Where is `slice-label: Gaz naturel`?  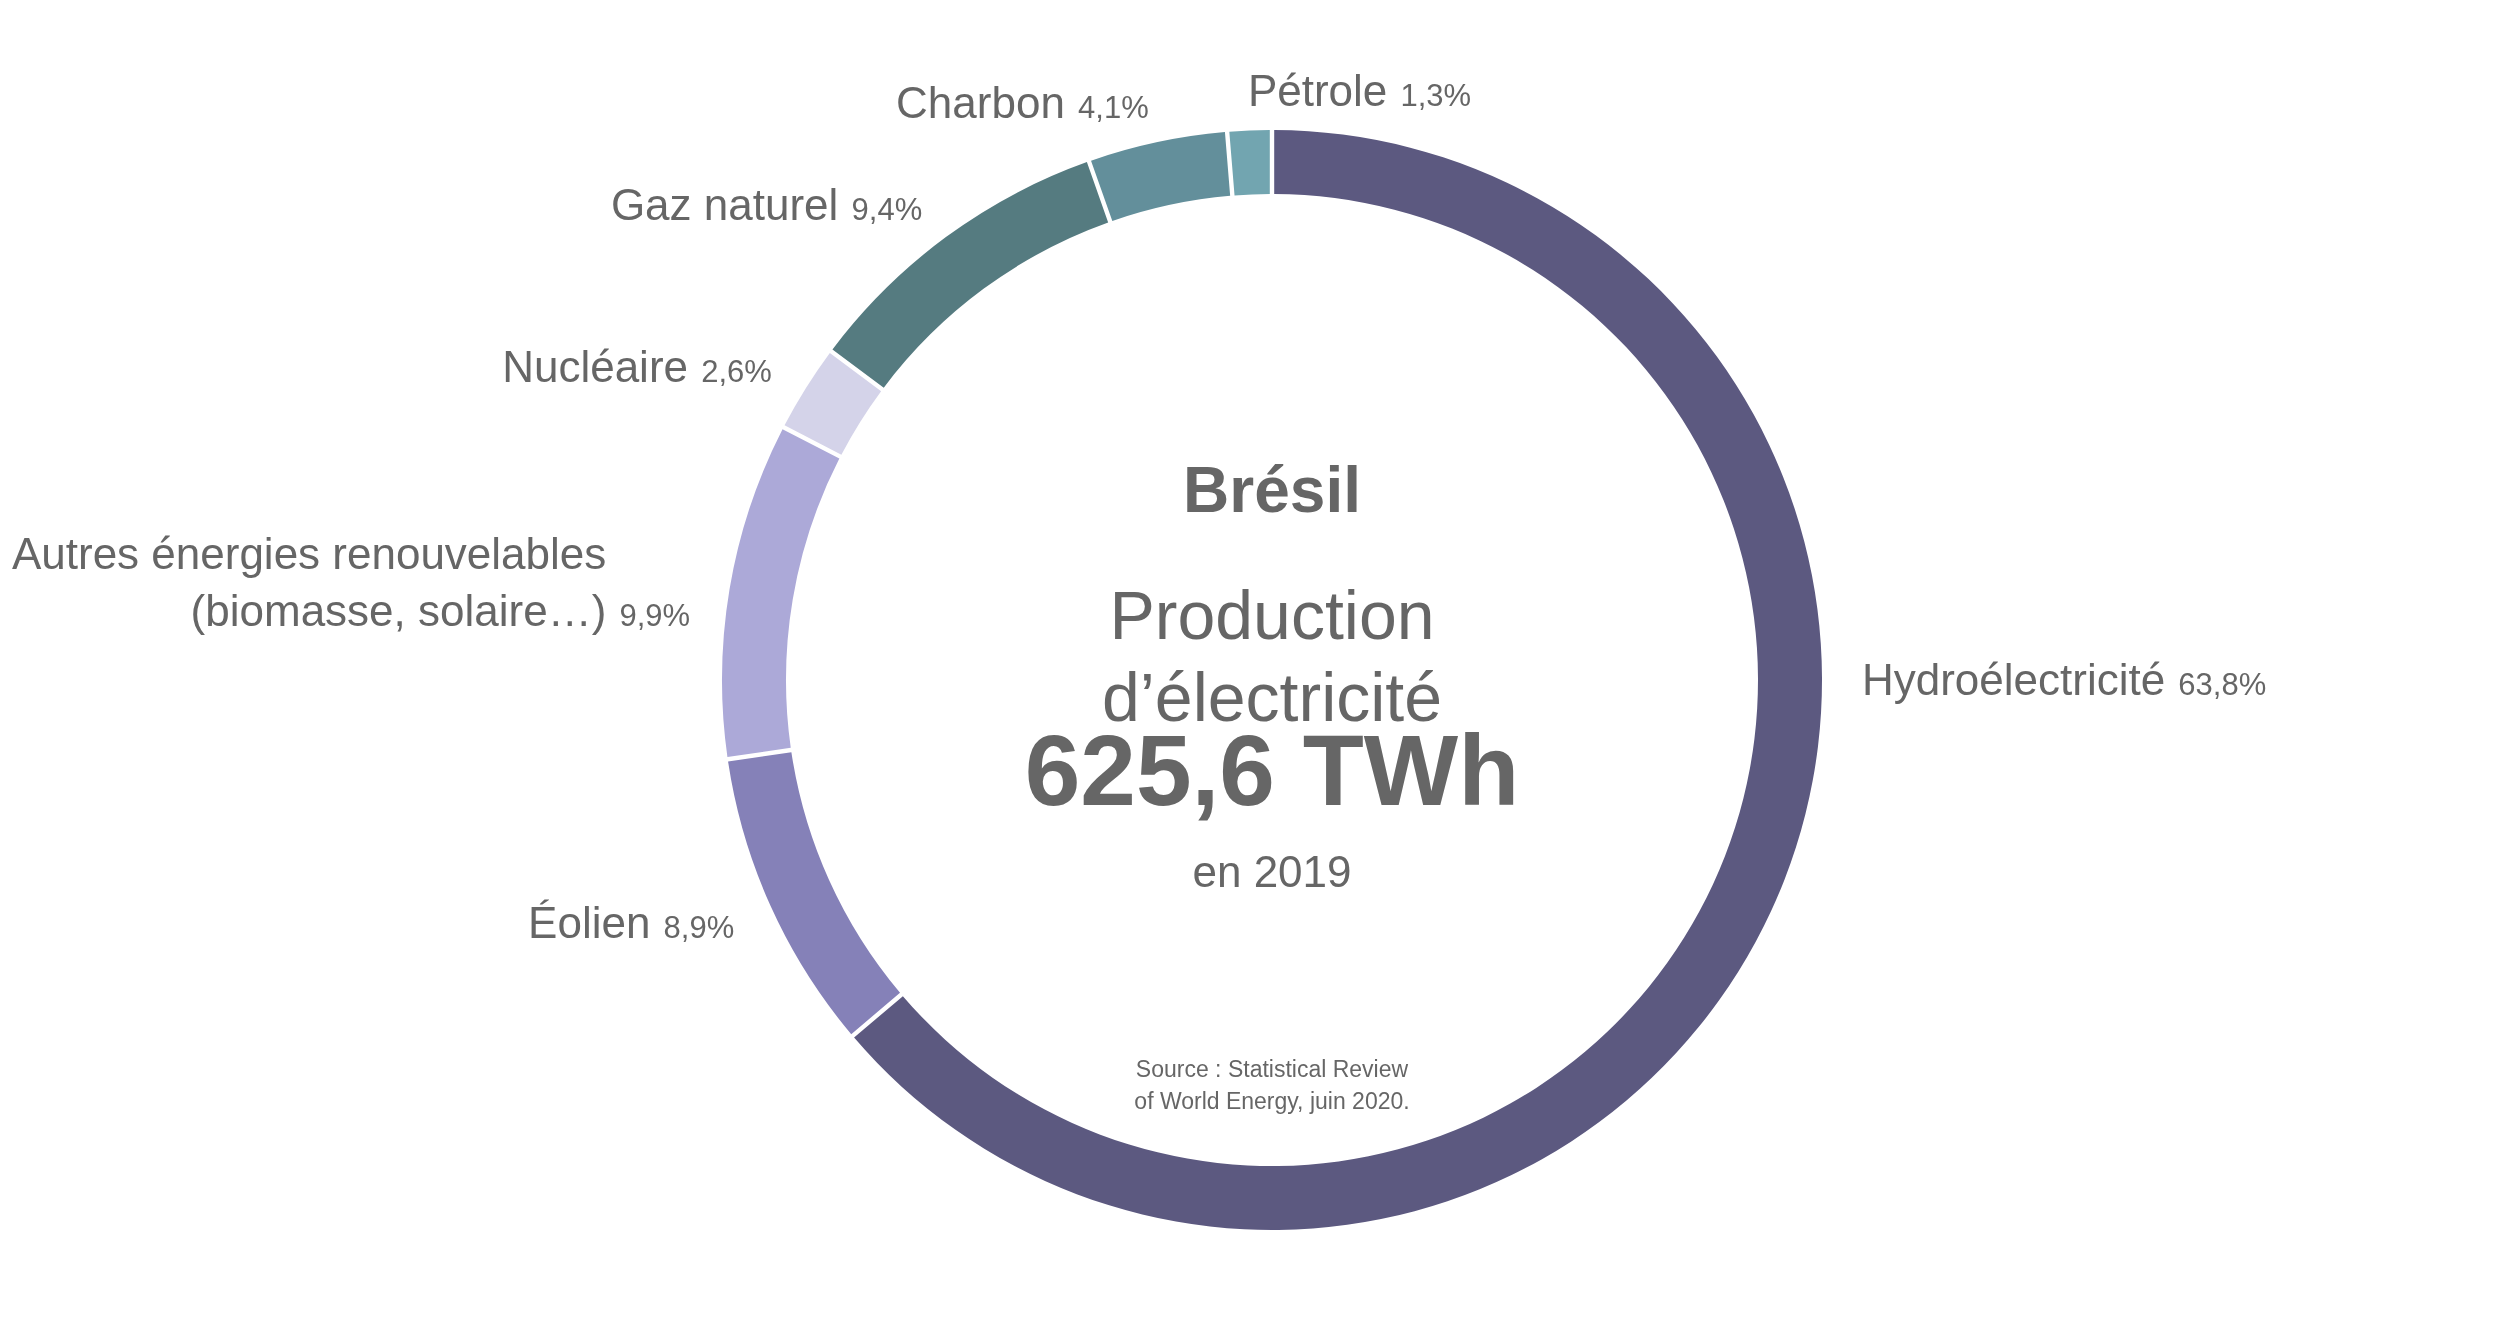 slice-label: Gaz naturel is located at coordinates (724, 205).